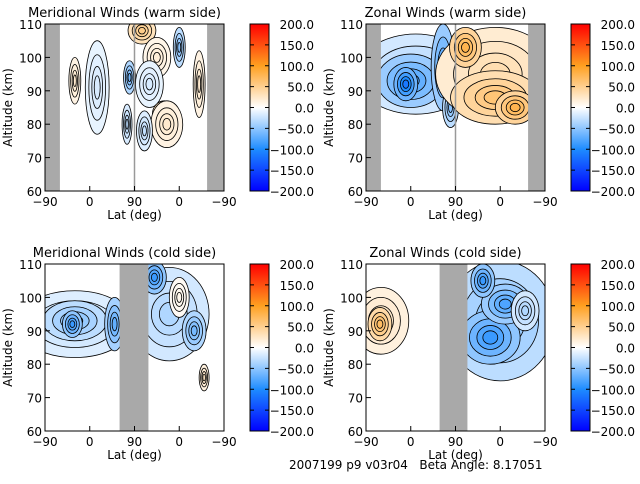 The height and width of the screenshot is (484, 640). I want to click on chart-title: Zonal Winds (cold side), so click(445, 253).